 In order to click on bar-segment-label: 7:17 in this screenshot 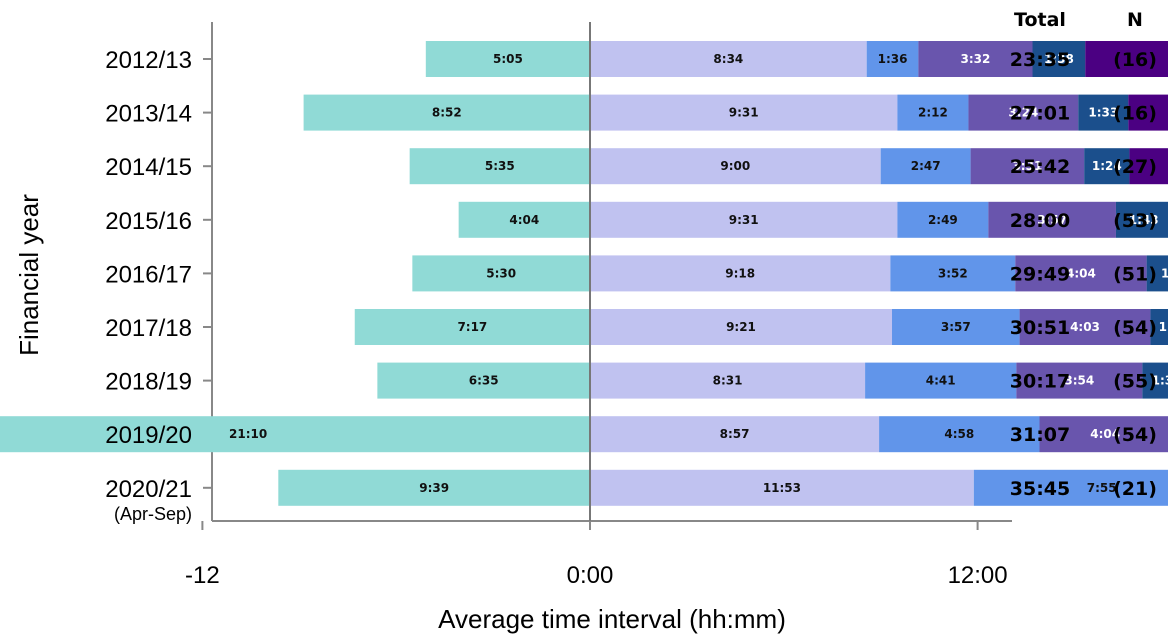, I will do `click(472, 327)`.